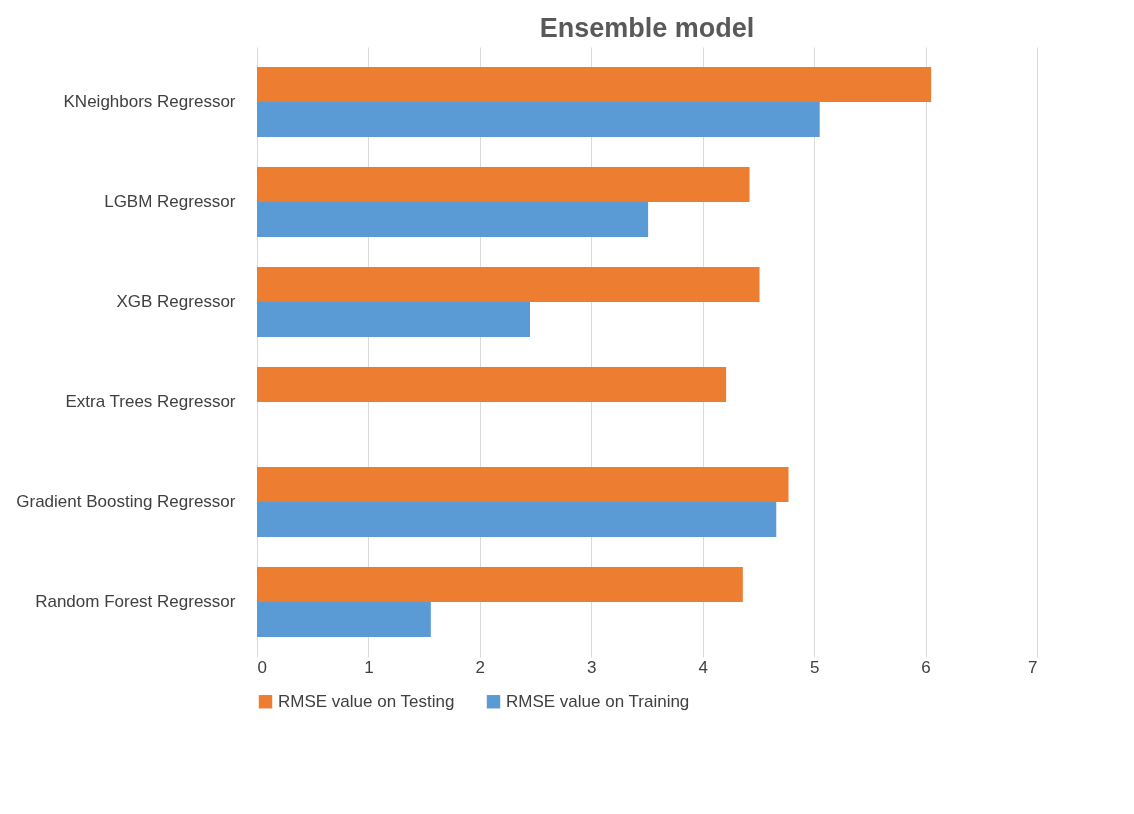  What do you see at coordinates (126, 501) in the screenshot?
I see `y-tick-label: Gradient Boosting Regressor` at bounding box center [126, 501].